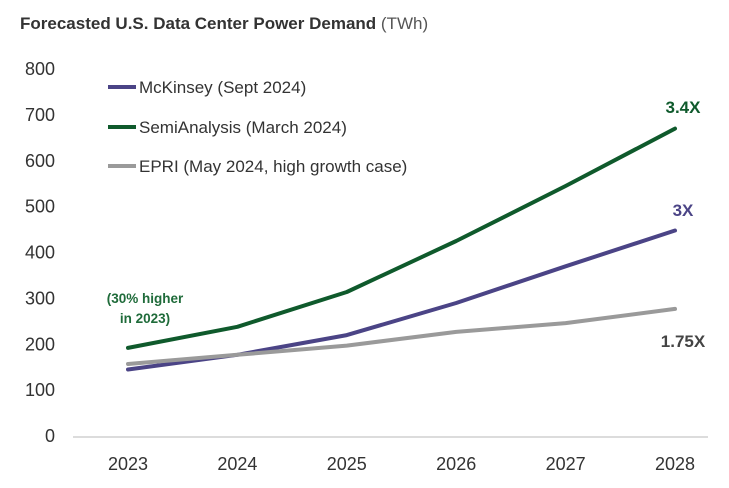 The width and height of the screenshot is (729, 488). Describe the element at coordinates (145, 318) in the screenshot. I see `annotation-line-2: in 2023)` at that location.